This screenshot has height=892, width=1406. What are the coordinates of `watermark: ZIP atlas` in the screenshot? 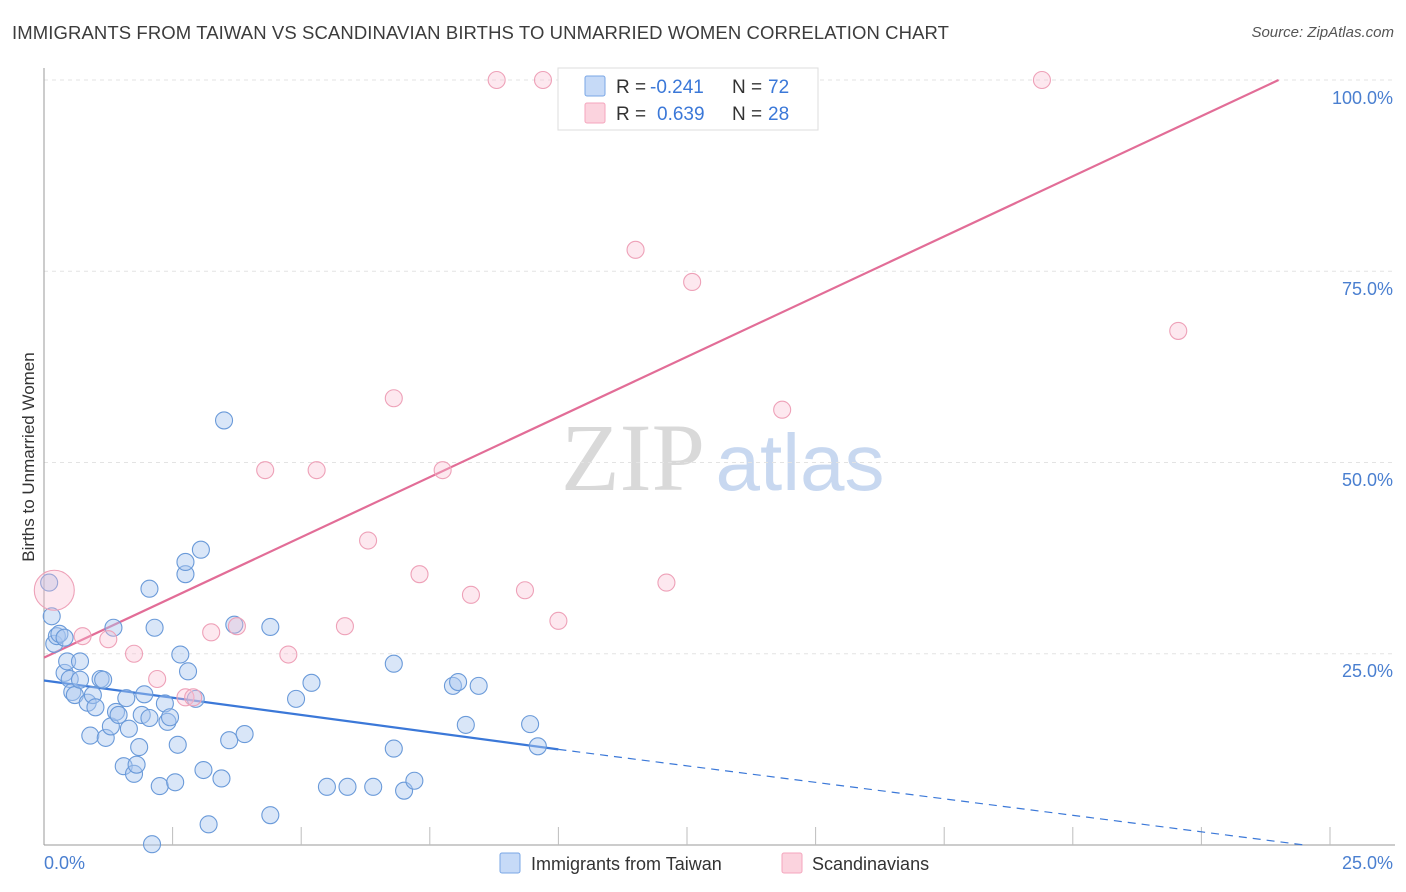 It's located at (722, 457).